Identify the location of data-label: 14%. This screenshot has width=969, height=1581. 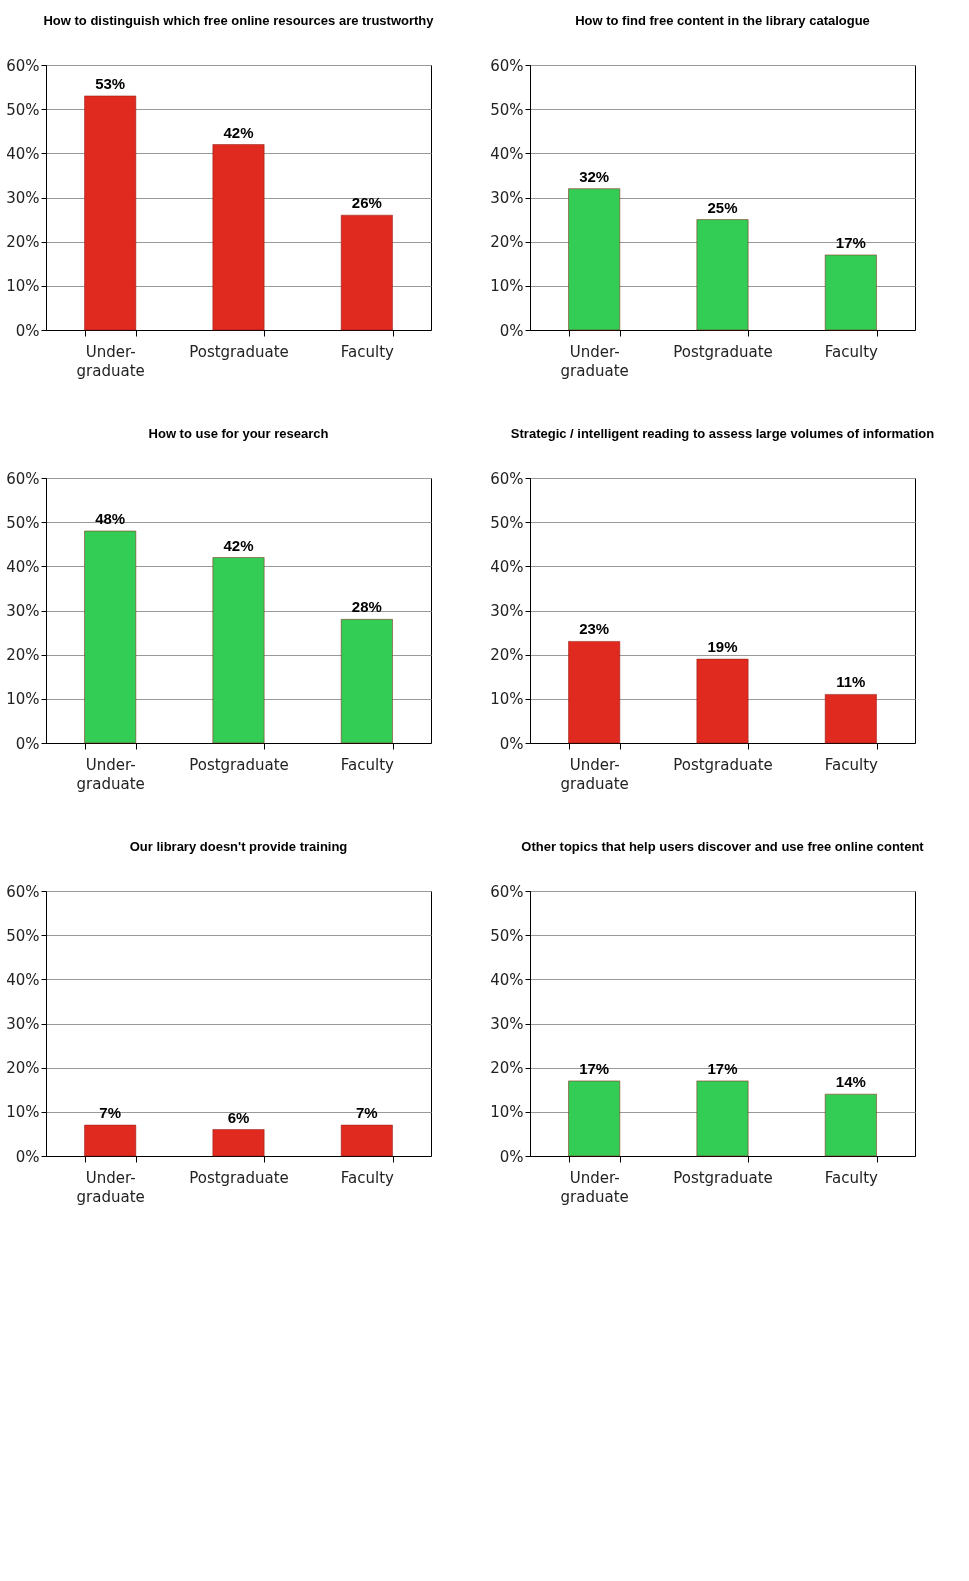
(850, 1082).